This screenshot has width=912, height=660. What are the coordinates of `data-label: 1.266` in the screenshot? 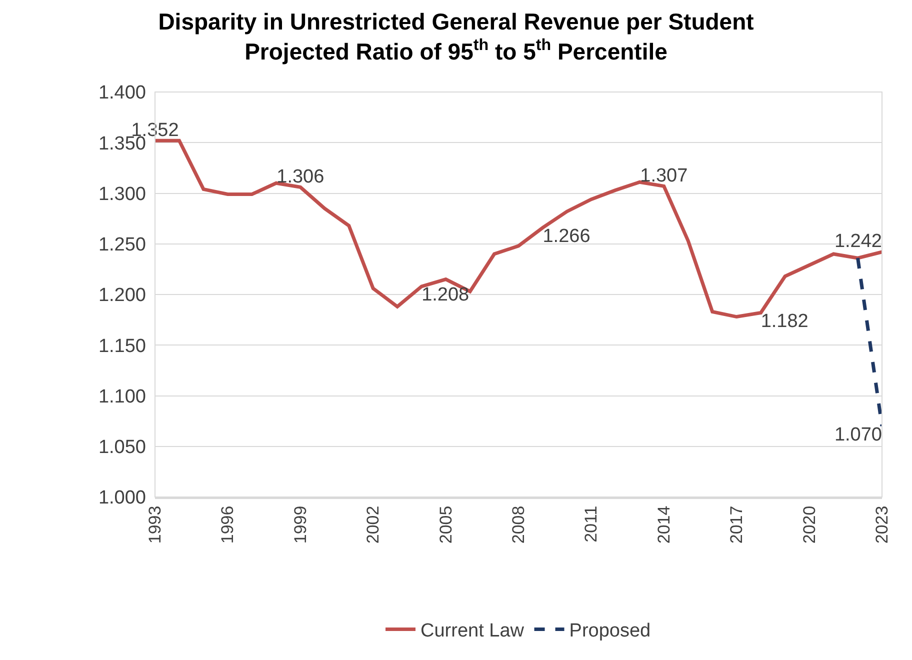 It's located at (566, 236).